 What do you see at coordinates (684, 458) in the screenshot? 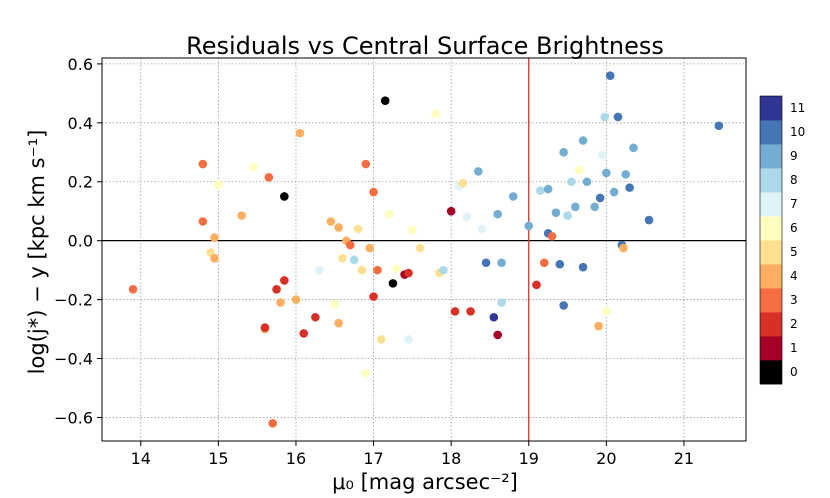
I see `x-tick-label: 21` at bounding box center [684, 458].